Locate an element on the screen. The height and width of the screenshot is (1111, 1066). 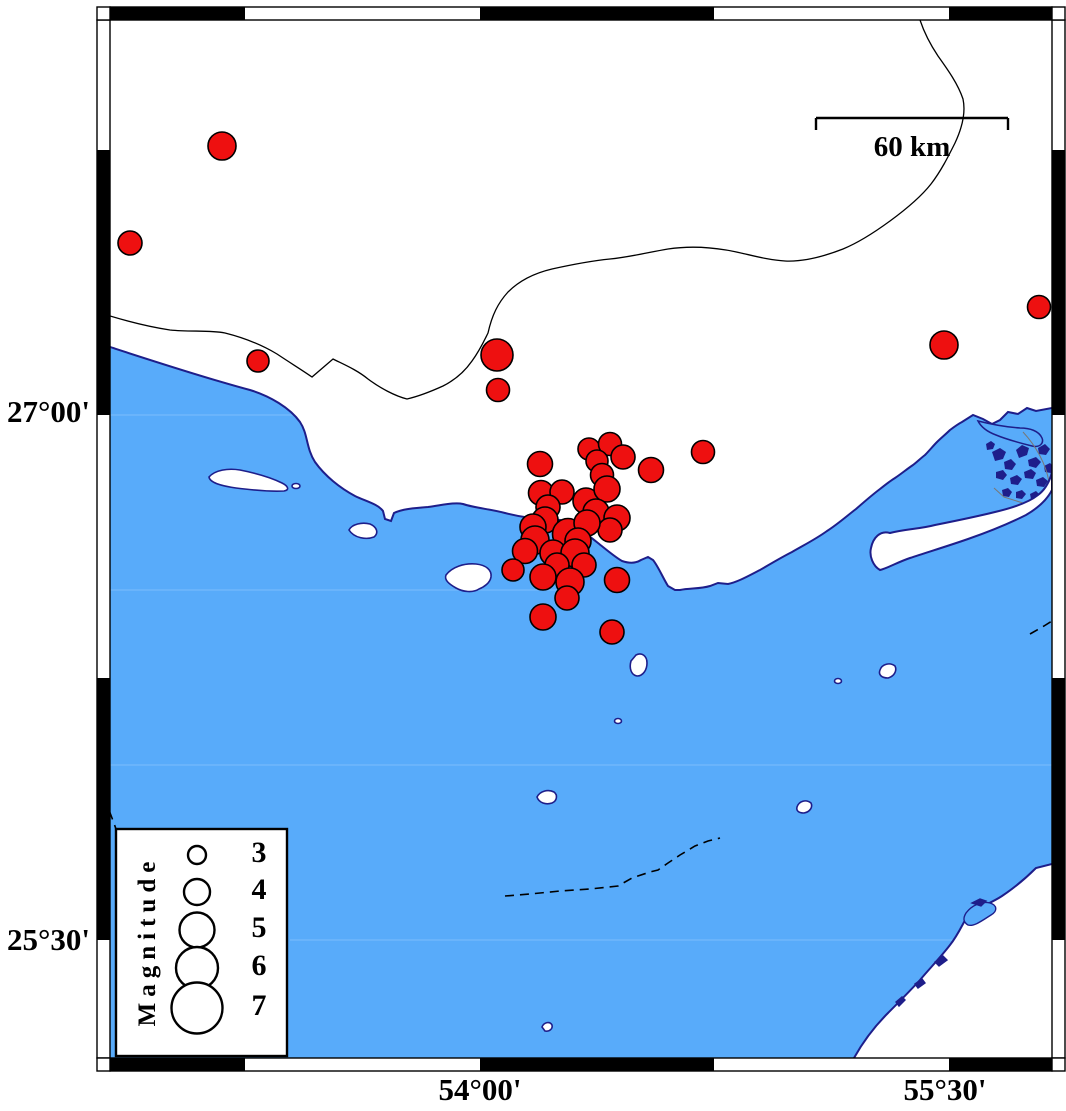
lagoon-details is located at coordinates (946, 953).